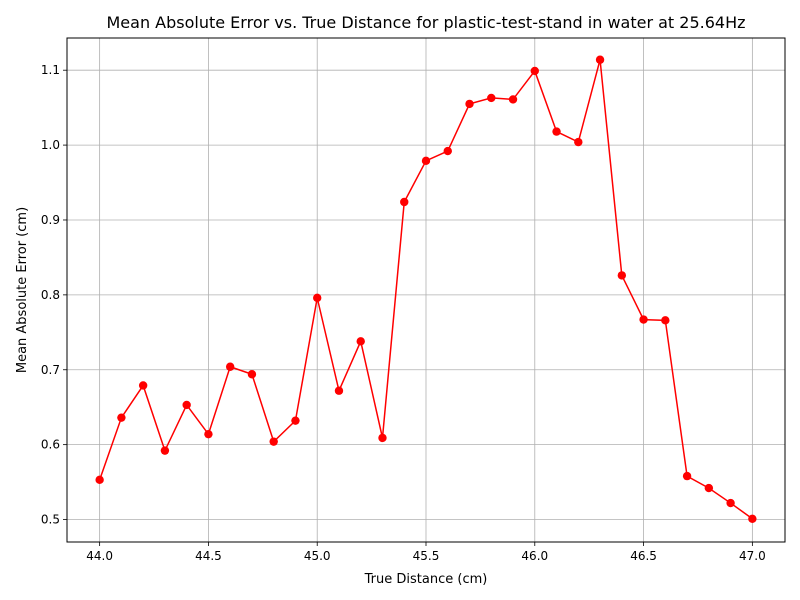 The width and height of the screenshot is (800, 600). Describe the element at coordinates (534, 556) in the screenshot. I see `x-tick-label: 46.0` at that location.